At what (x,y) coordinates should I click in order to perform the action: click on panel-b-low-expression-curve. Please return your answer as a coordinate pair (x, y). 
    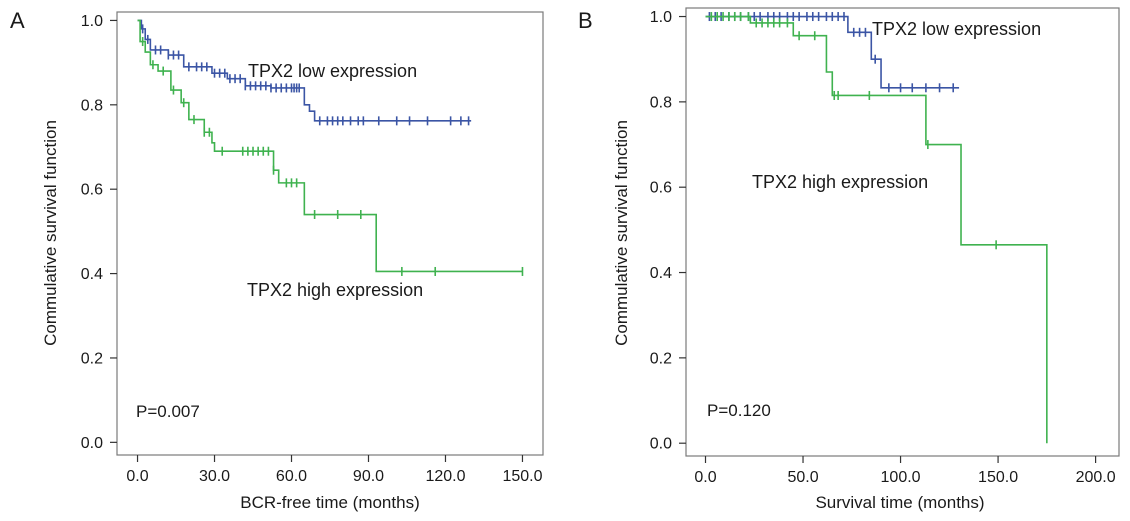
    Looking at the image, I should click on (832, 52).